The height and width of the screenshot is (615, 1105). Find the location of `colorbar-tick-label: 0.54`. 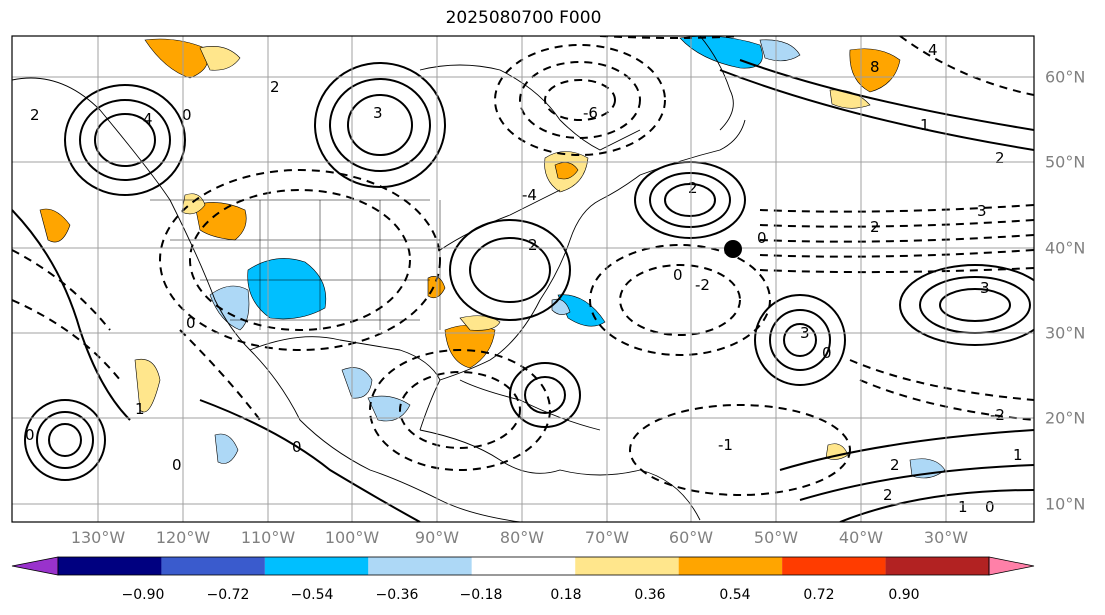

colorbar-tick-label: 0.54 is located at coordinates (735, 595).